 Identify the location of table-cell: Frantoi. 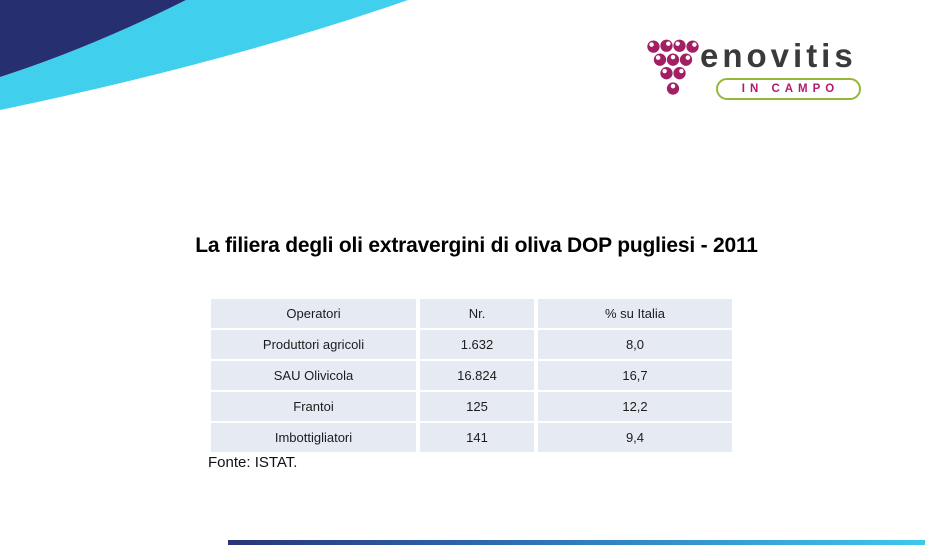
(313, 406).